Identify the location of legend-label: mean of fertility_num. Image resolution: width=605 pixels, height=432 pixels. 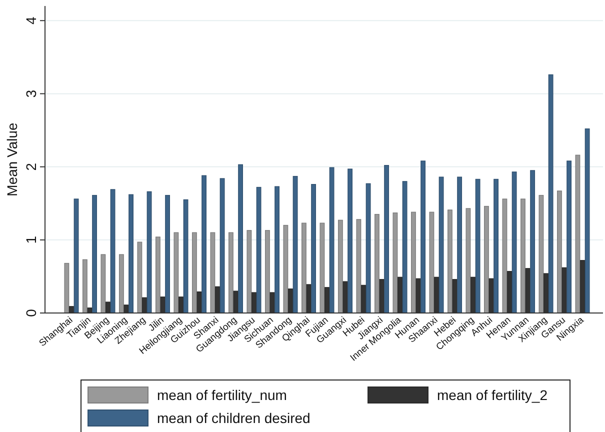
(222, 395).